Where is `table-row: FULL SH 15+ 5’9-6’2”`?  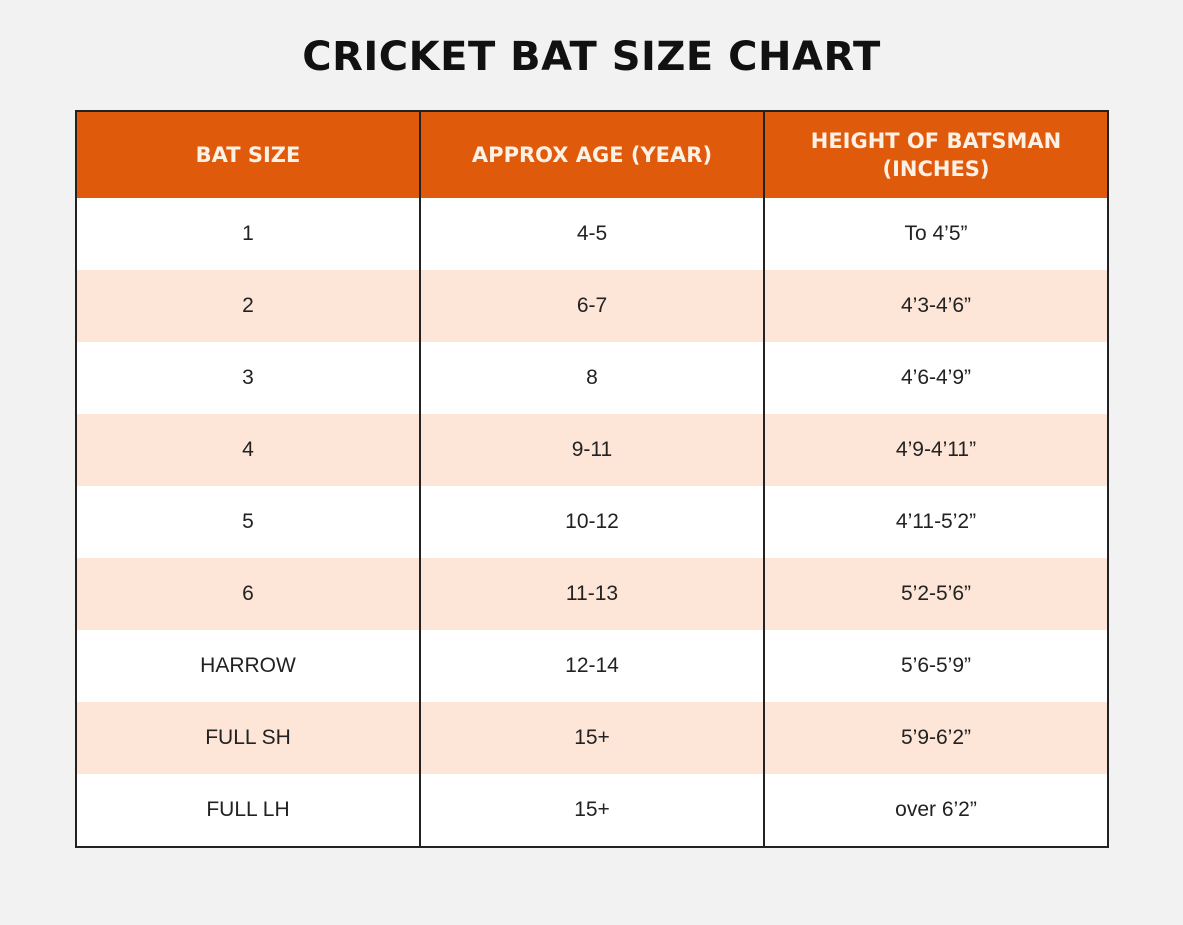 table-row: FULL SH 15+ 5’9-6’2” is located at coordinates (592, 738).